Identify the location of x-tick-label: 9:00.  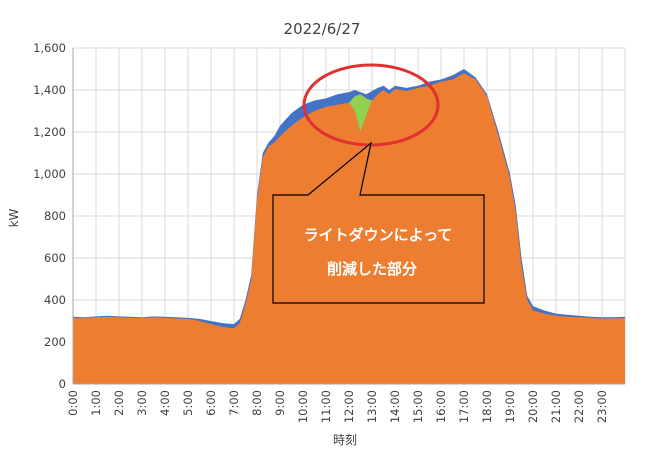
(280, 403).